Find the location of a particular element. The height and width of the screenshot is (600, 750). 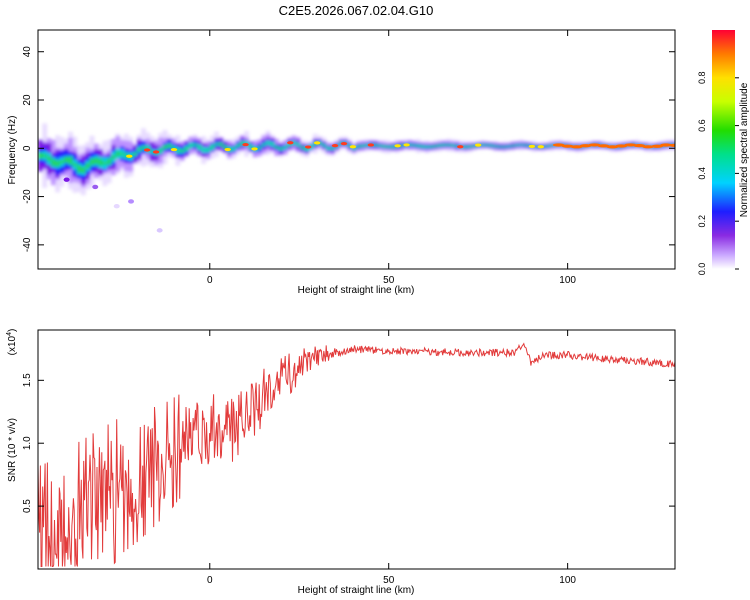

colorbar-ticks: 0.0 0.2 0.4 0.6 0.8 is located at coordinates (718, 174).